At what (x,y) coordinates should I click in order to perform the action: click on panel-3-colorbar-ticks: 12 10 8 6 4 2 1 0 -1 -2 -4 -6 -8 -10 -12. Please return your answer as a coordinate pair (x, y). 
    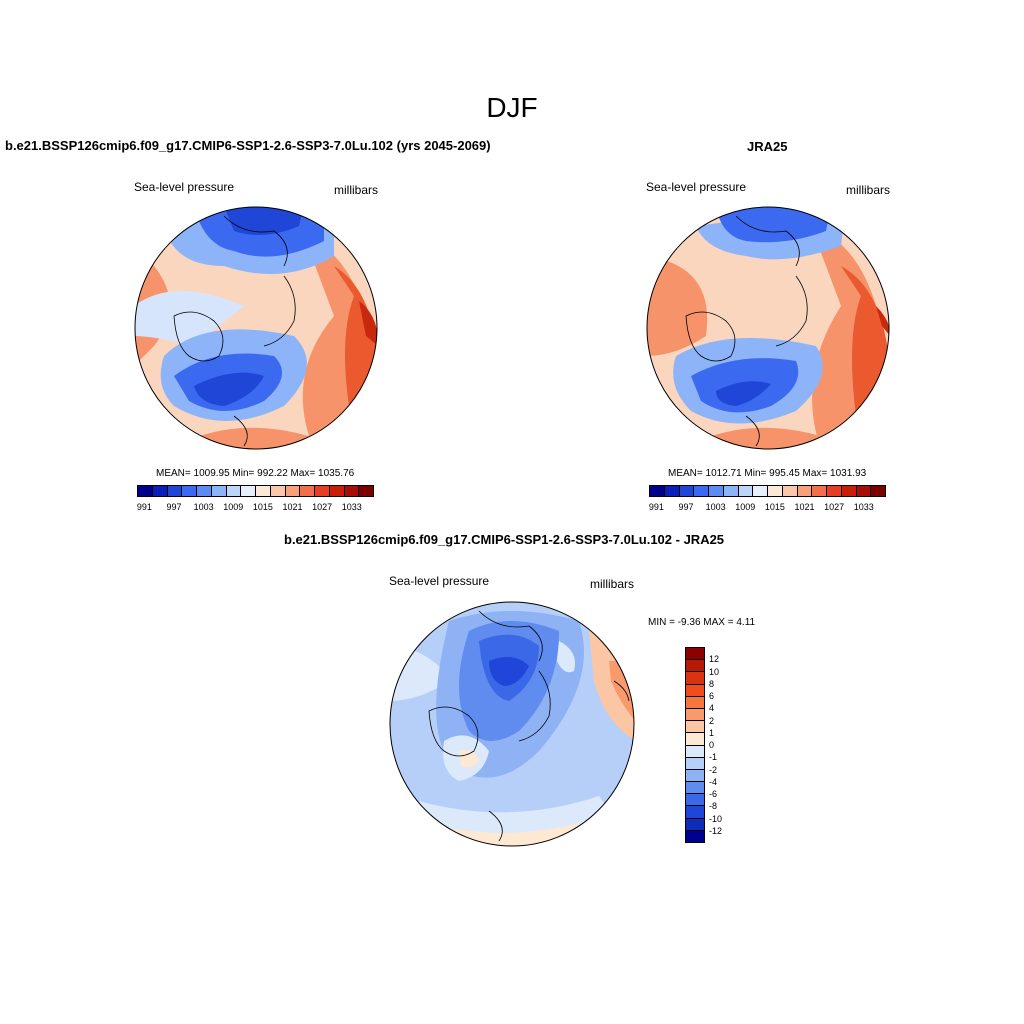
    Looking at the image, I should click on (724, 745).